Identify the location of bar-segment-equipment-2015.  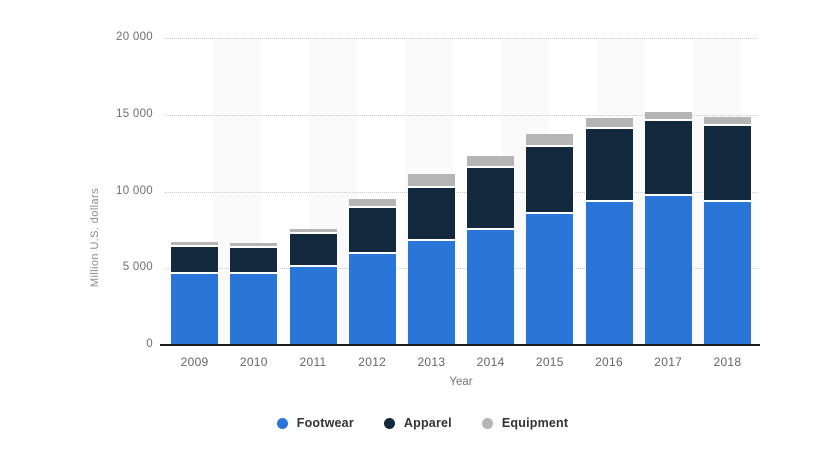
(550, 140).